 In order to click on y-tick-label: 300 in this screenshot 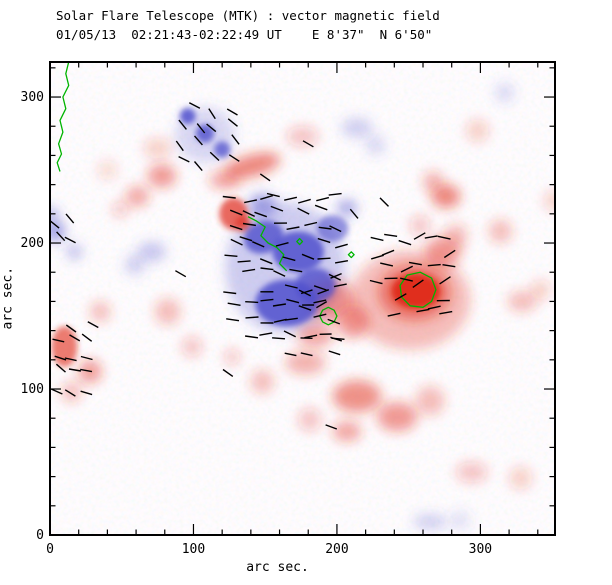, I will do `click(32, 97)`.